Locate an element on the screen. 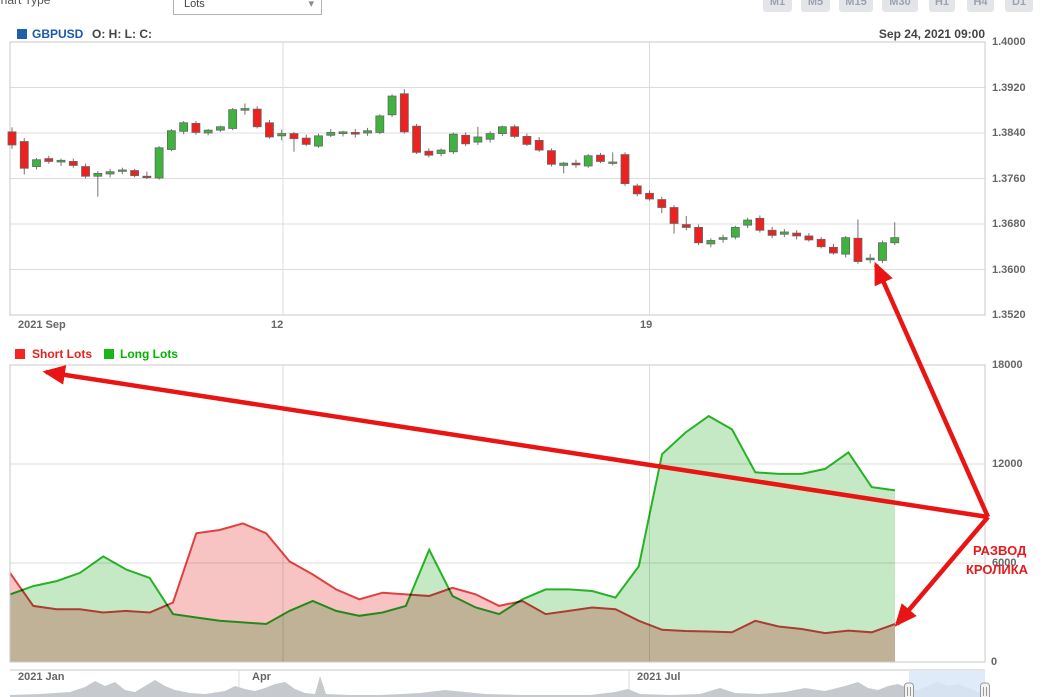  timeframe-button-h1: H1 is located at coordinates (942, 6).